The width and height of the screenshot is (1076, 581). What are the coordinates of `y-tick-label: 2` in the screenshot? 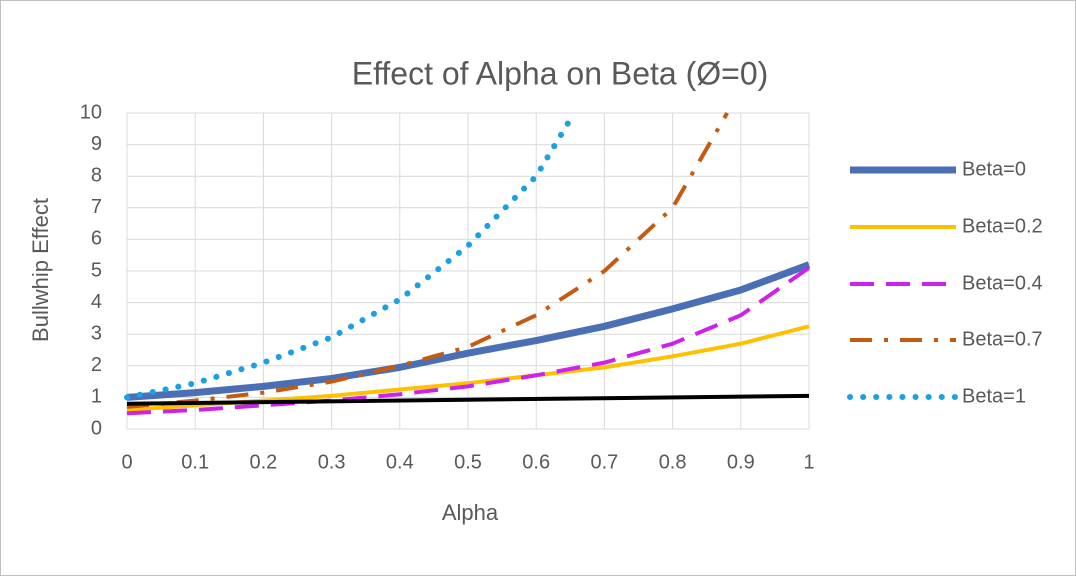 It's located at (96, 365).